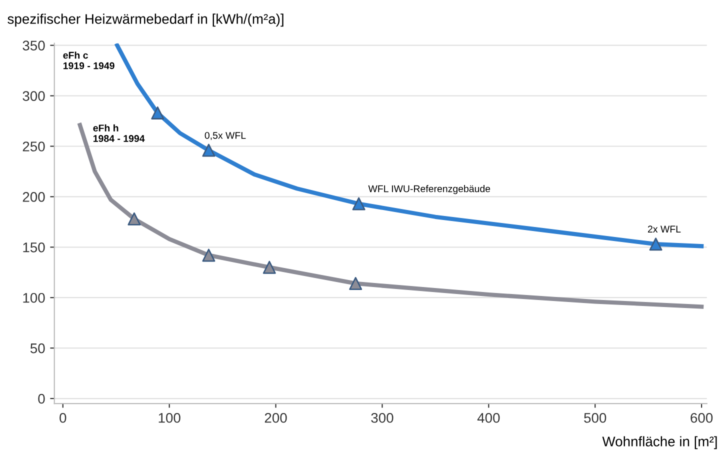  I want to click on y-tick-label: 0, so click(41, 399).